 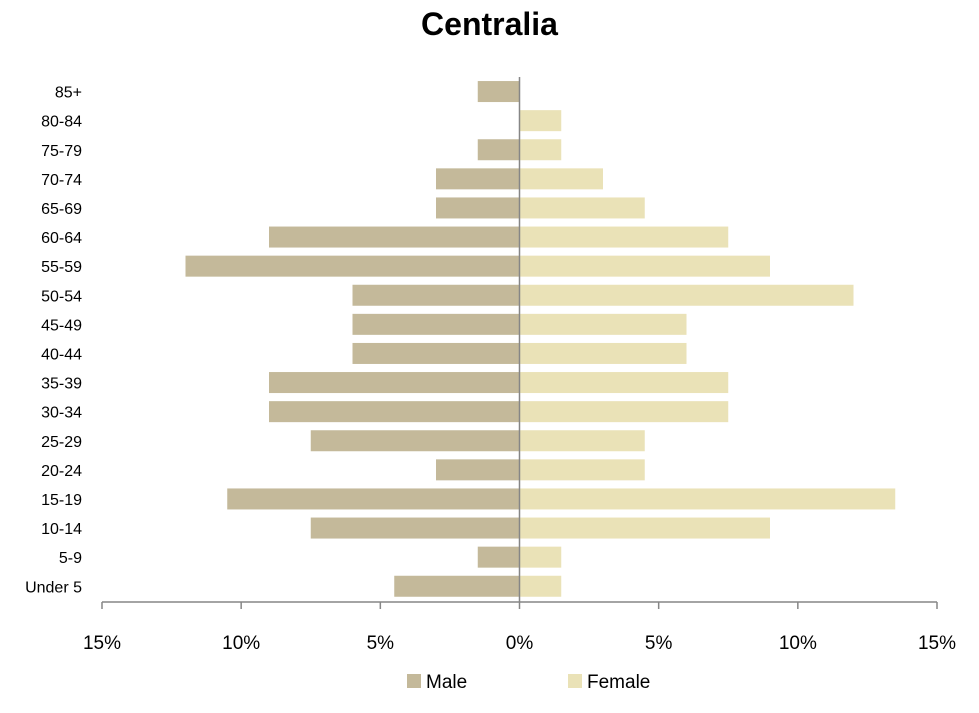 I want to click on category-label-45-49: 45-49, so click(x=61, y=325).